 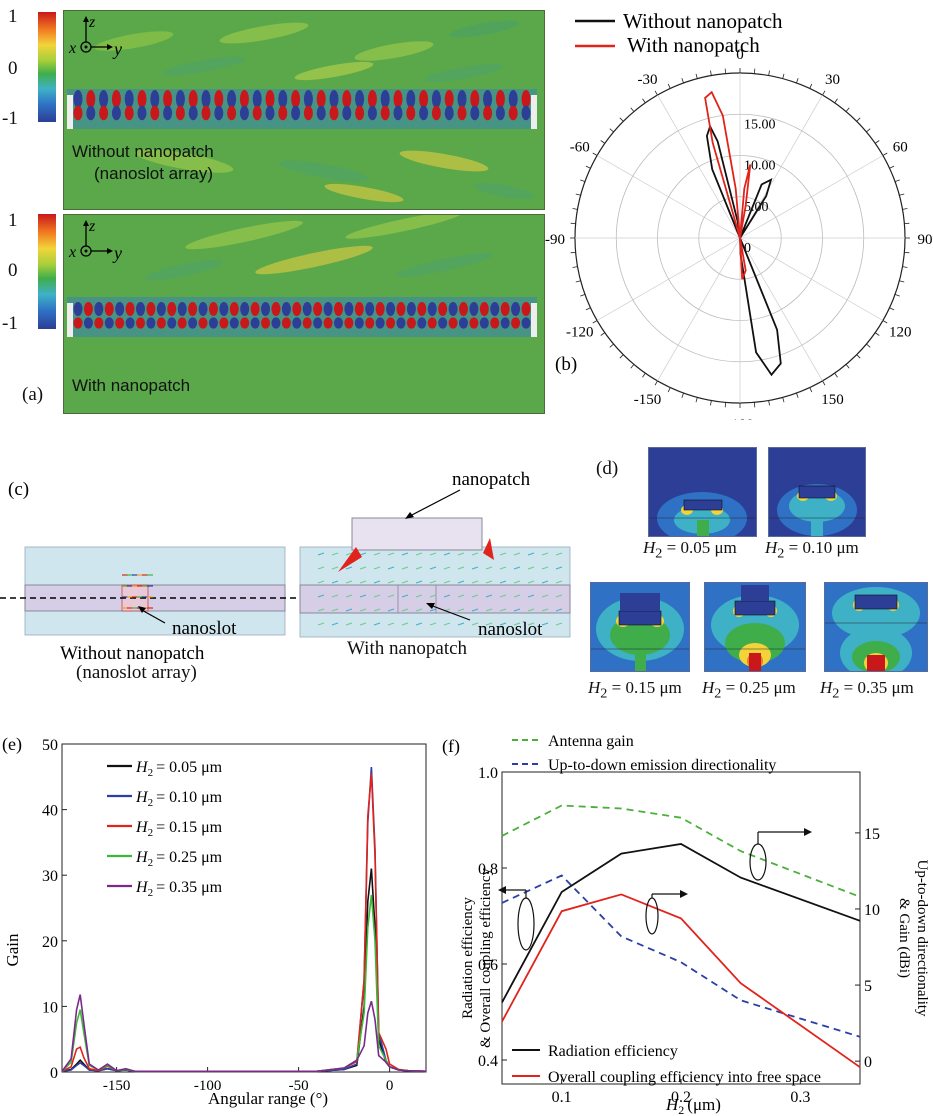 I want to click on chart-f-ytick-right-label: 15, so click(x=872, y=834).